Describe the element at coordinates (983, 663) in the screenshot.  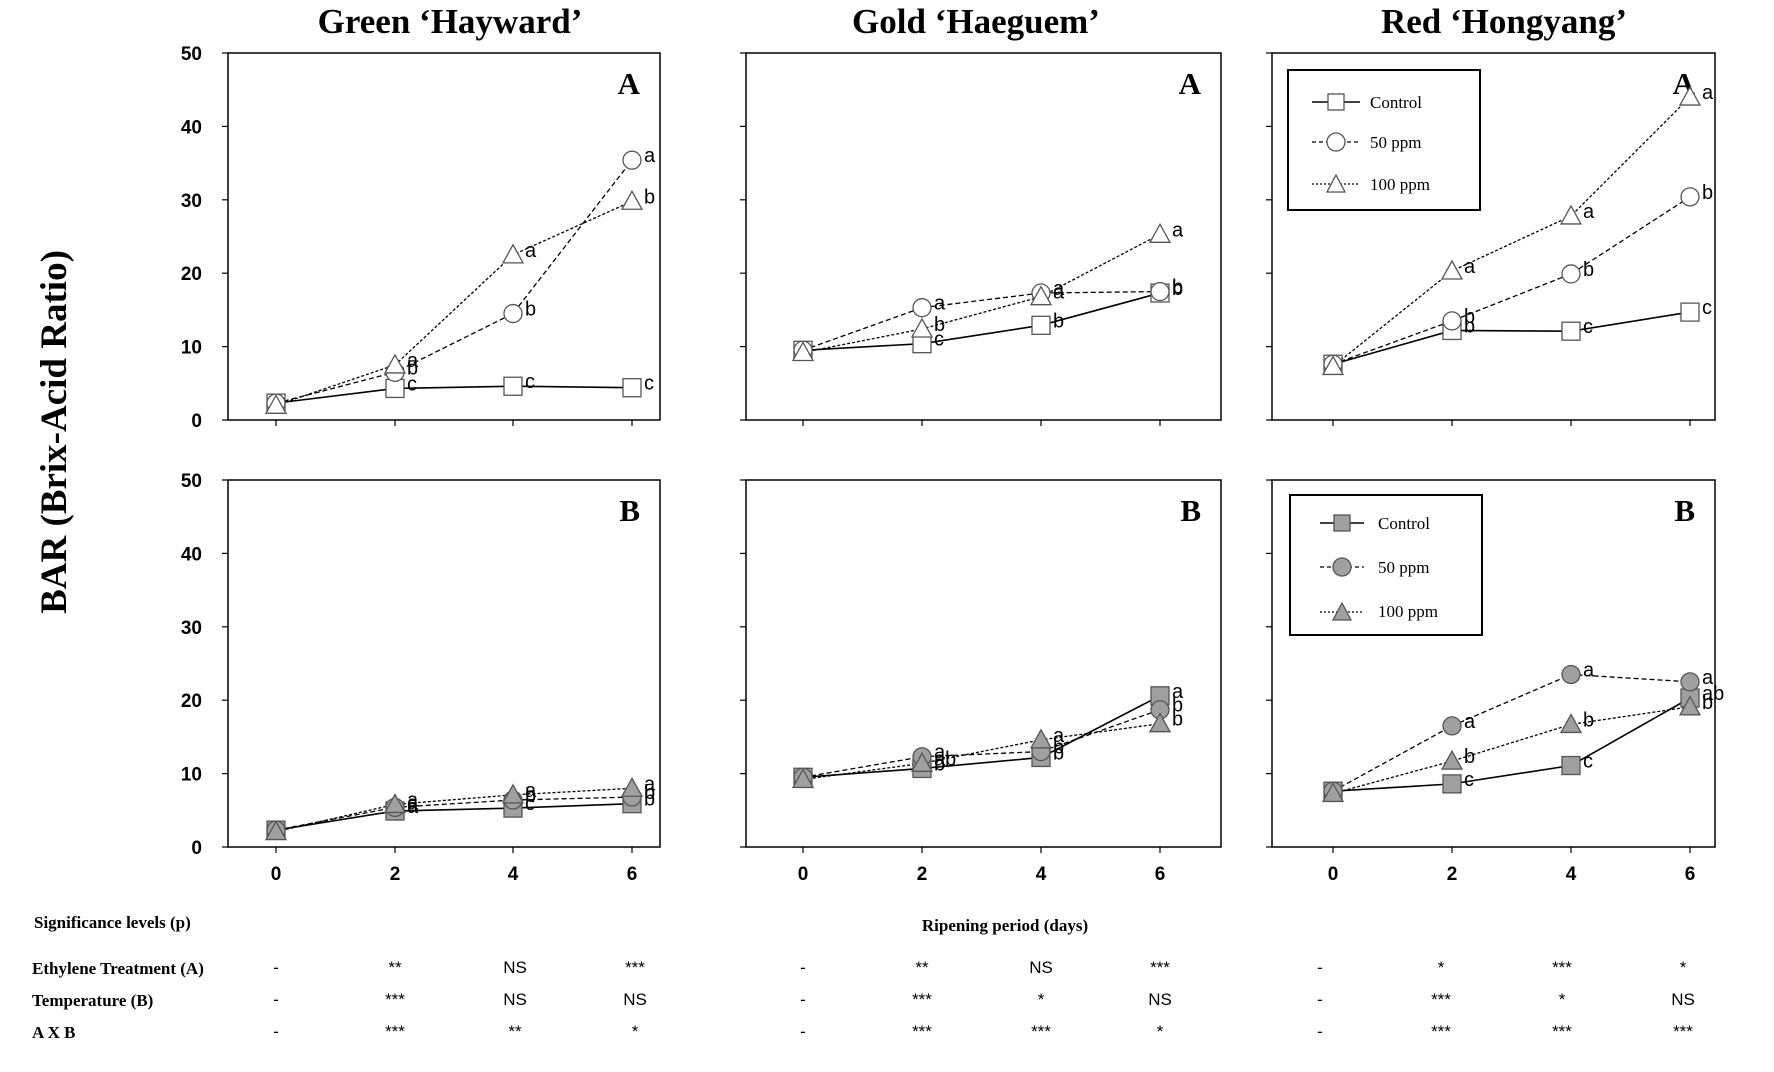
I see `panel-b-haeguem-frame` at that location.